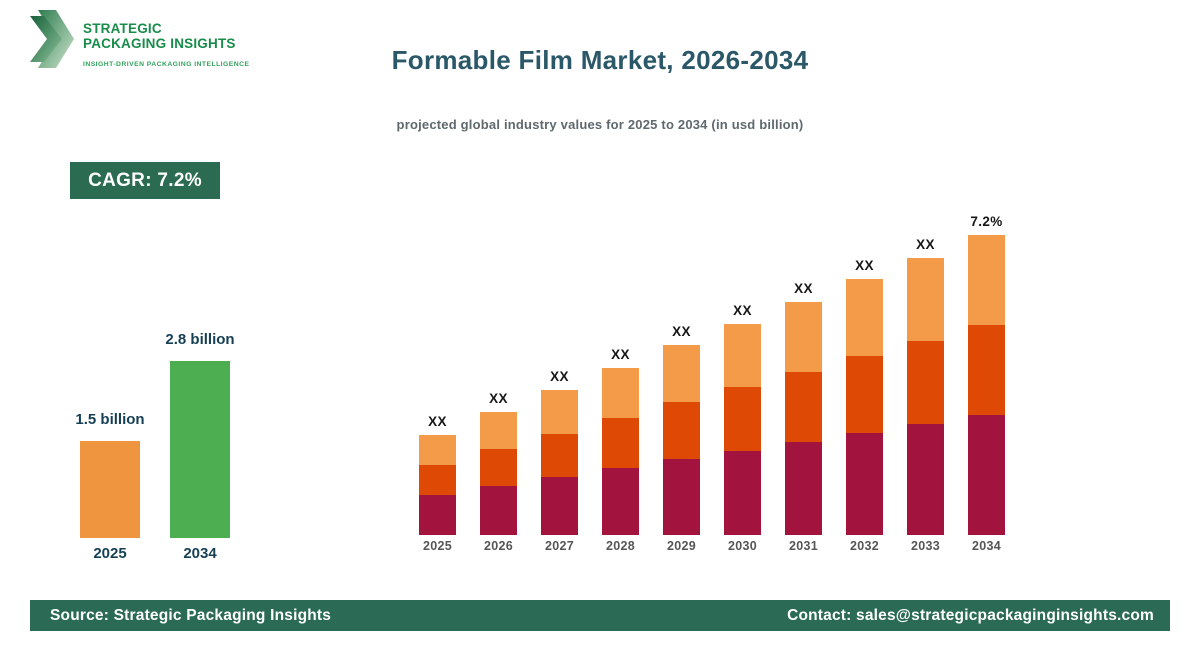 The image size is (1200, 650). Describe the element at coordinates (110, 553) in the screenshot. I see `mini-bar-year-label: 2025` at that location.